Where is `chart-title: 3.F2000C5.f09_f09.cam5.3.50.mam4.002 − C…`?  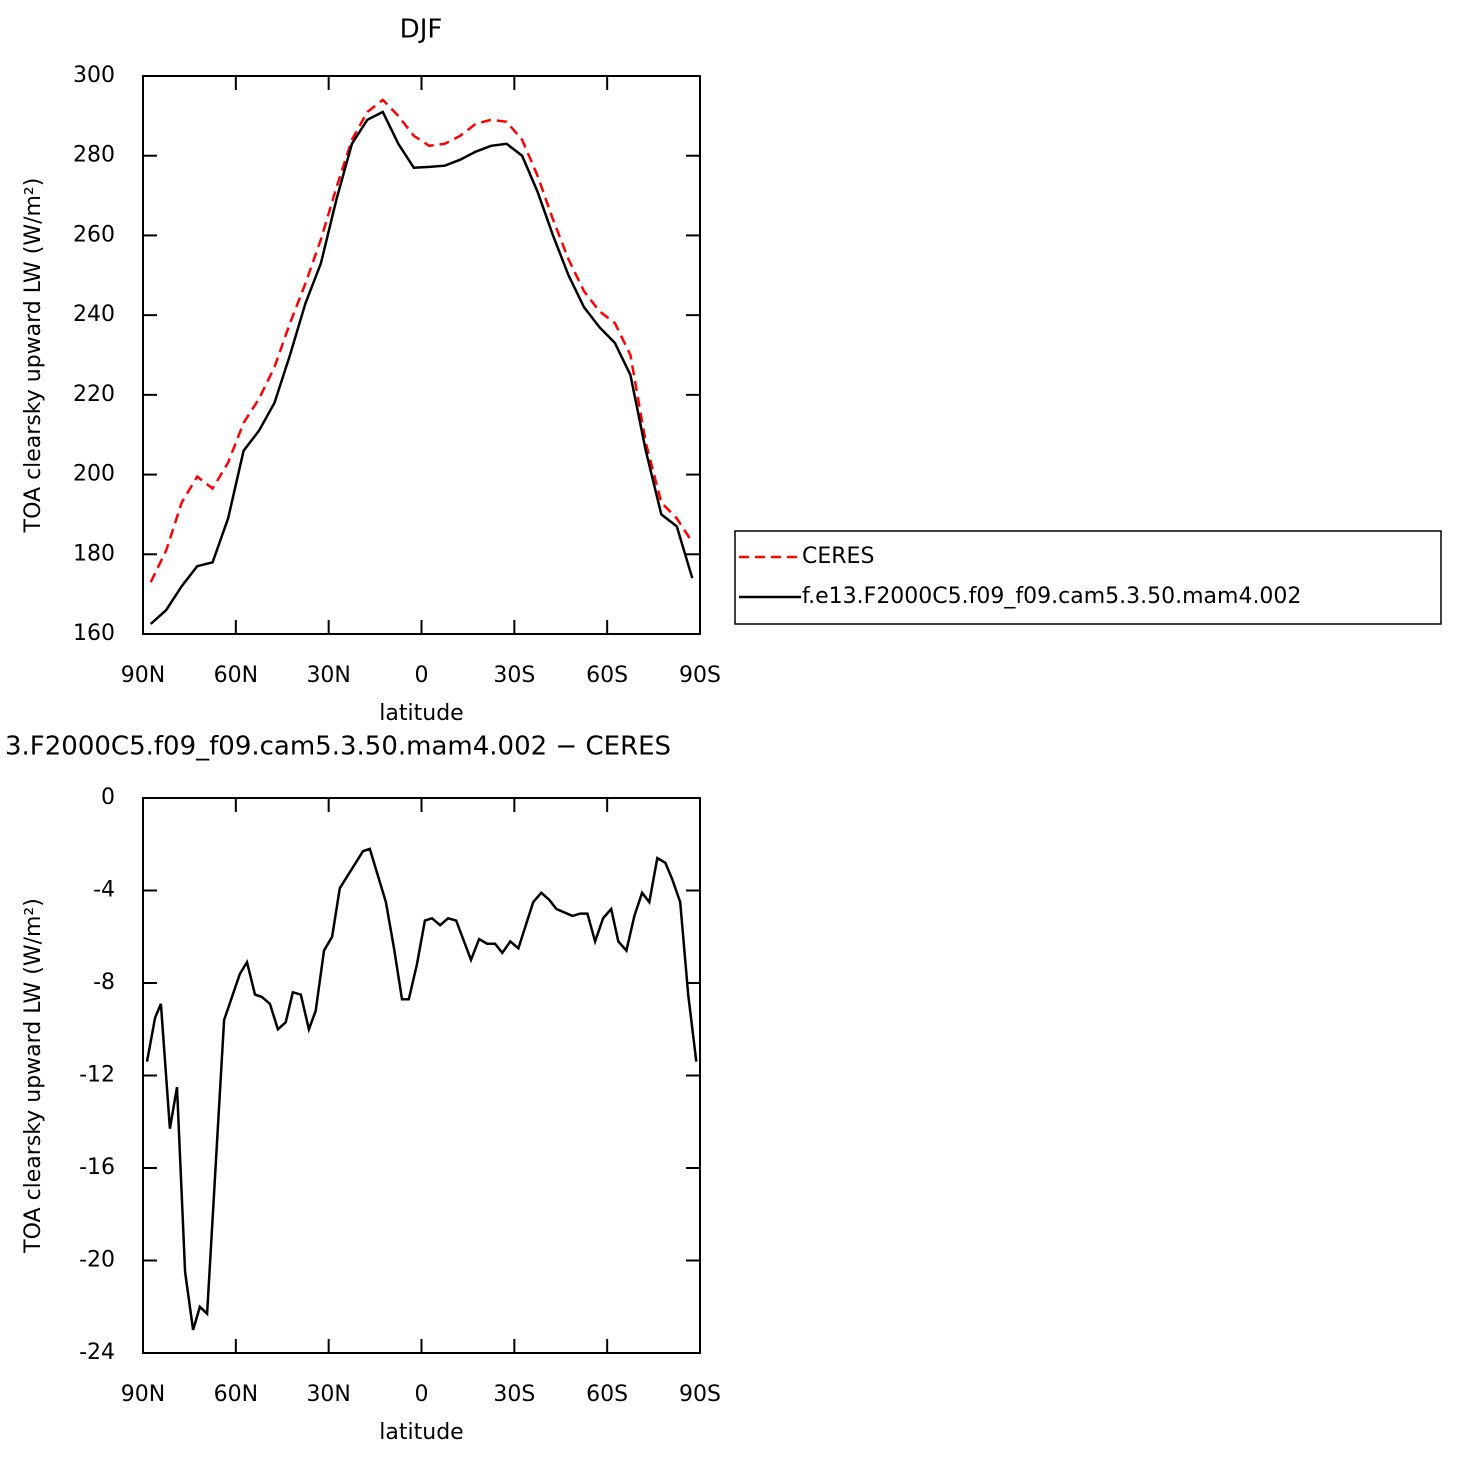
chart-title: 3.F2000C5.f09_f09.cam5.3.50.mam4.002 − C… is located at coordinates (338, 747).